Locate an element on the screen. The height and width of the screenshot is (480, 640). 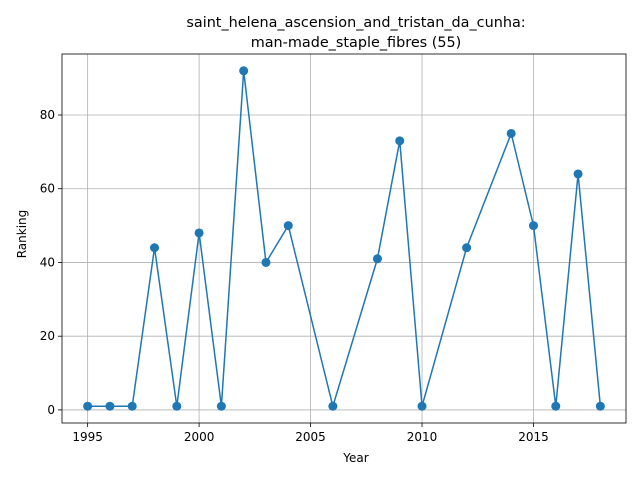
y-tick-label: 80 is located at coordinates (47, 115).